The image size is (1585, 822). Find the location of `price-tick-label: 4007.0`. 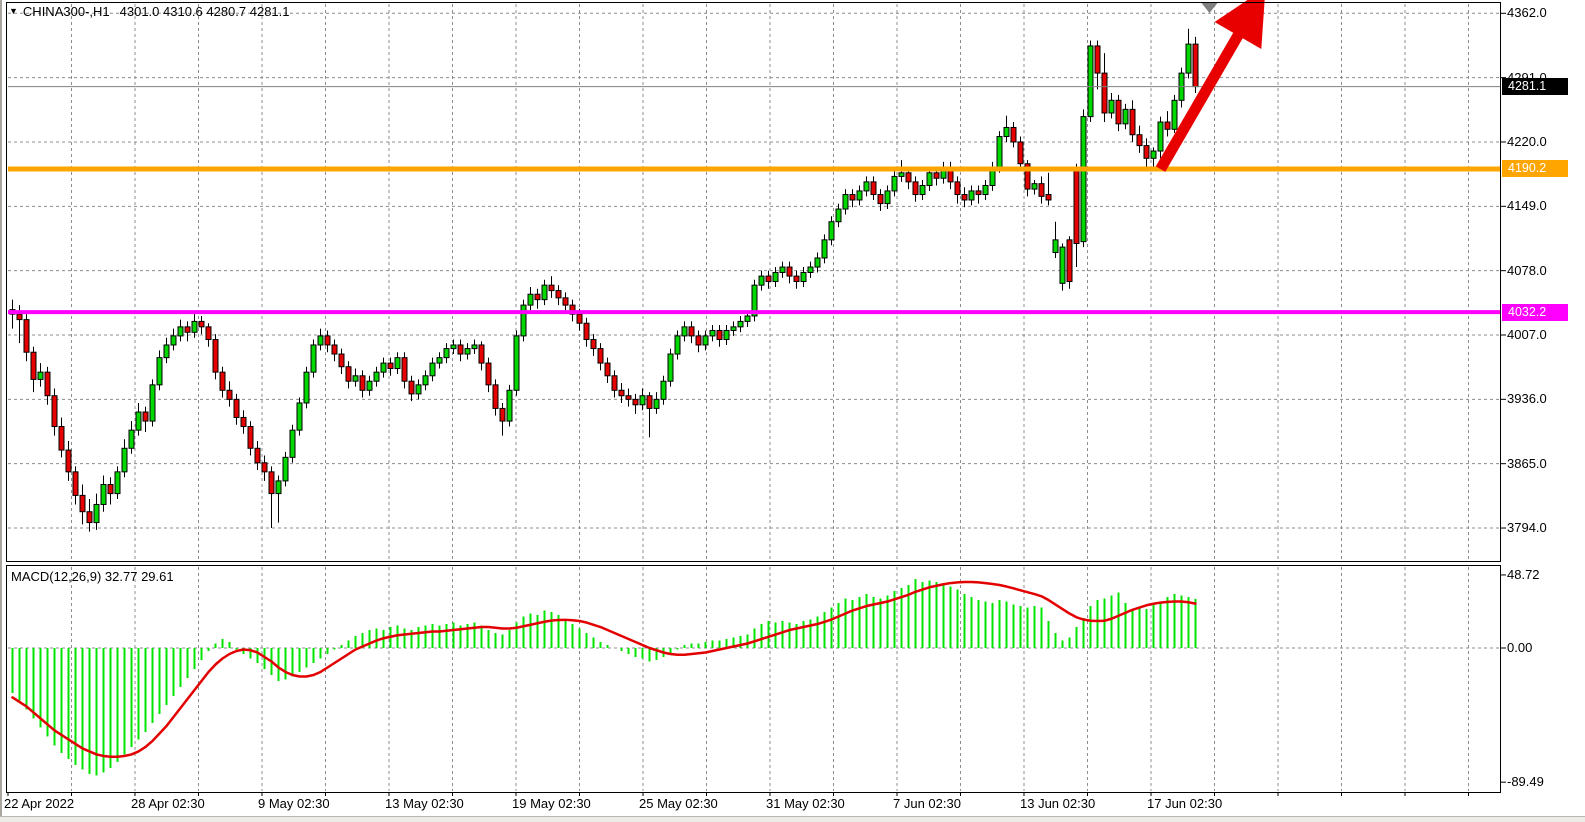

price-tick-label: 4007.0 is located at coordinates (1527, 334).